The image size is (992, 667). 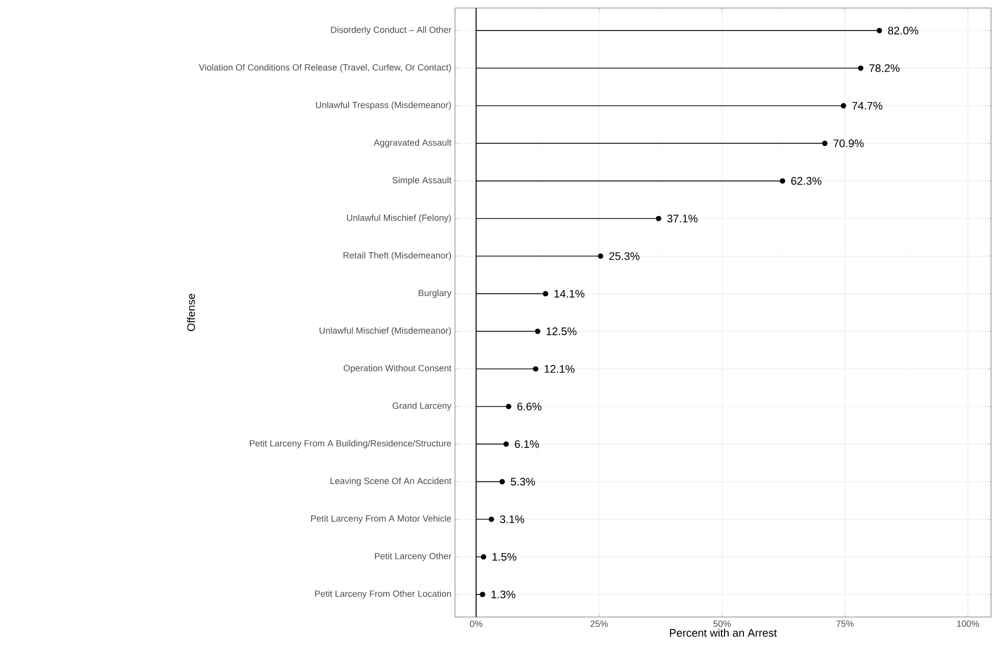 I want to click on data-label: 3.1%, so click(x=512, y=519).